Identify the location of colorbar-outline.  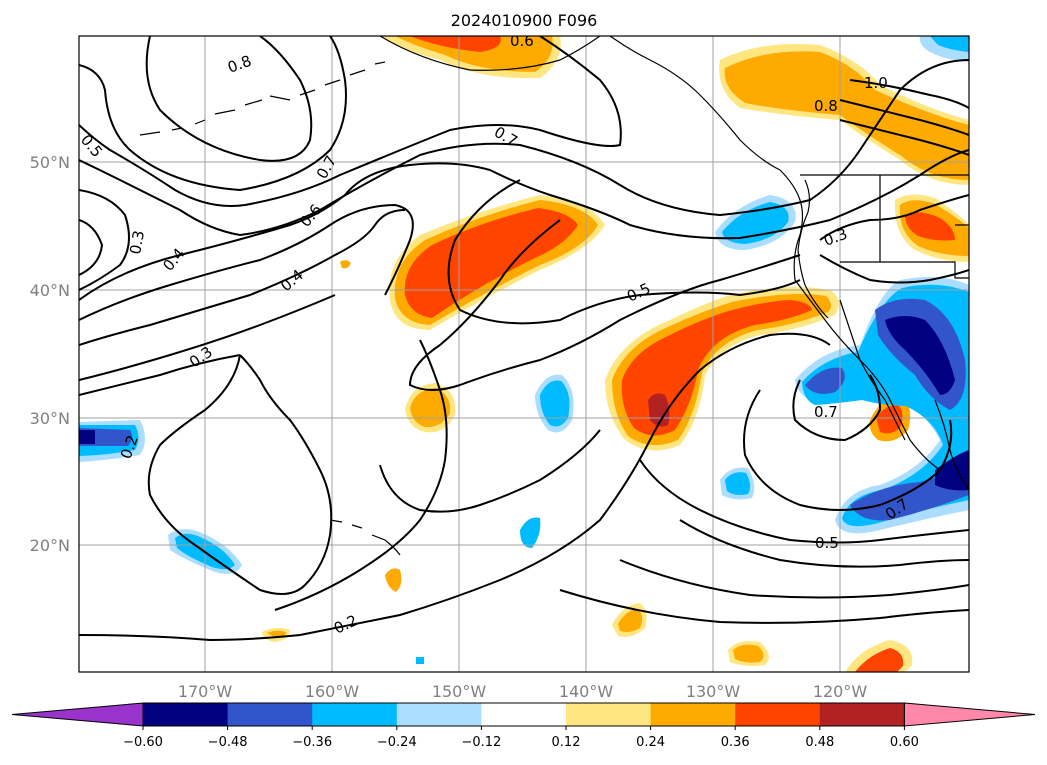
(523, 714).